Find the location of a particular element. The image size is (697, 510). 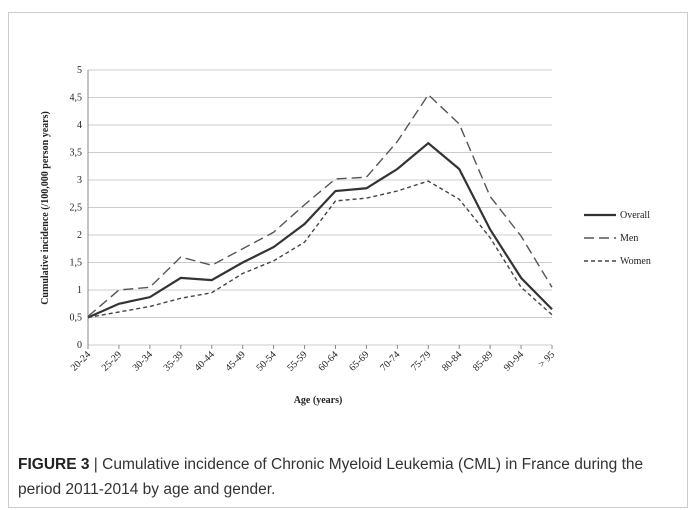

y-tick-label: 0 is located at coordinates (79, 345).